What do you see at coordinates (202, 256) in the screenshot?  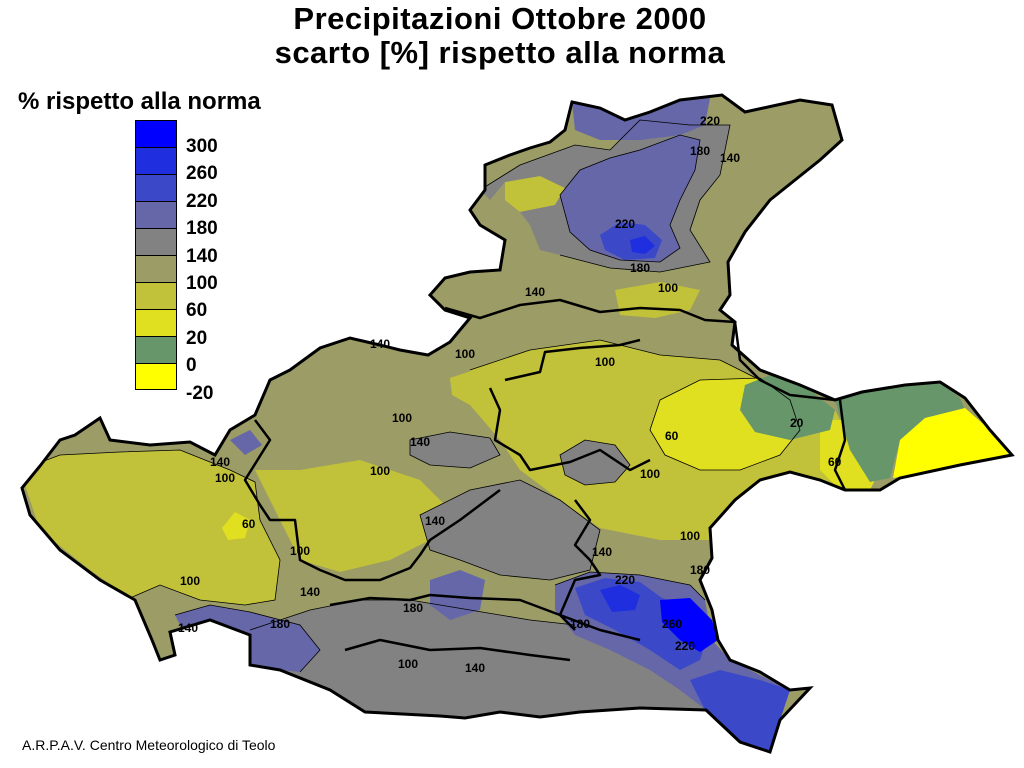 I see `legend-label: 140` at bounding box center [202, 256].